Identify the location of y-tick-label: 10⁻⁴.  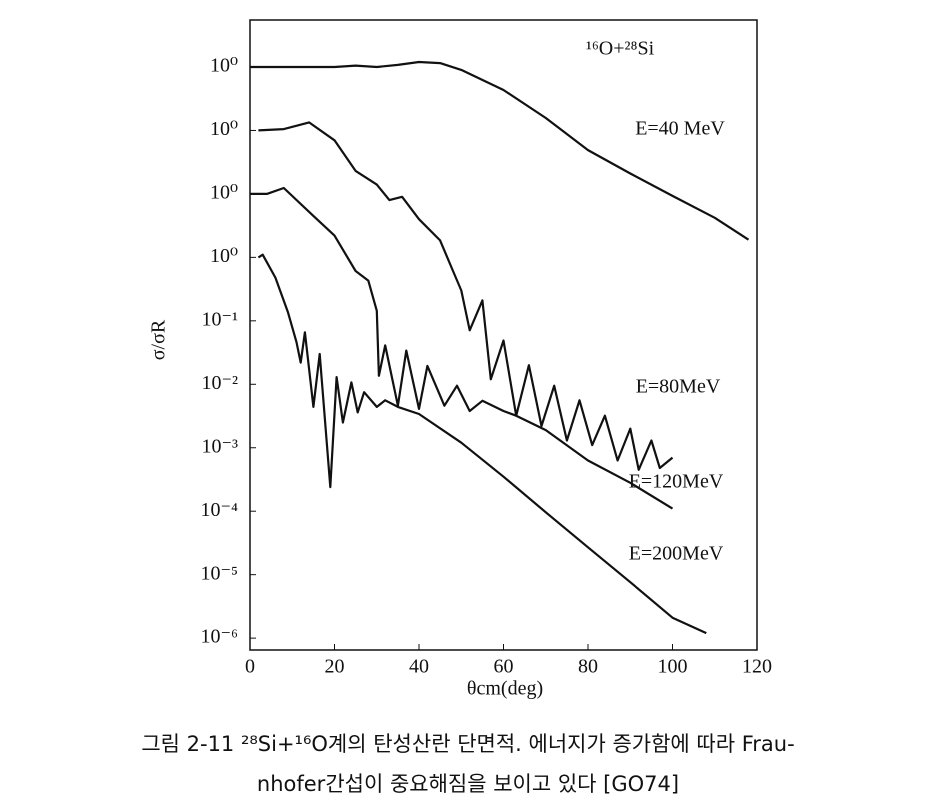
(219, 510).